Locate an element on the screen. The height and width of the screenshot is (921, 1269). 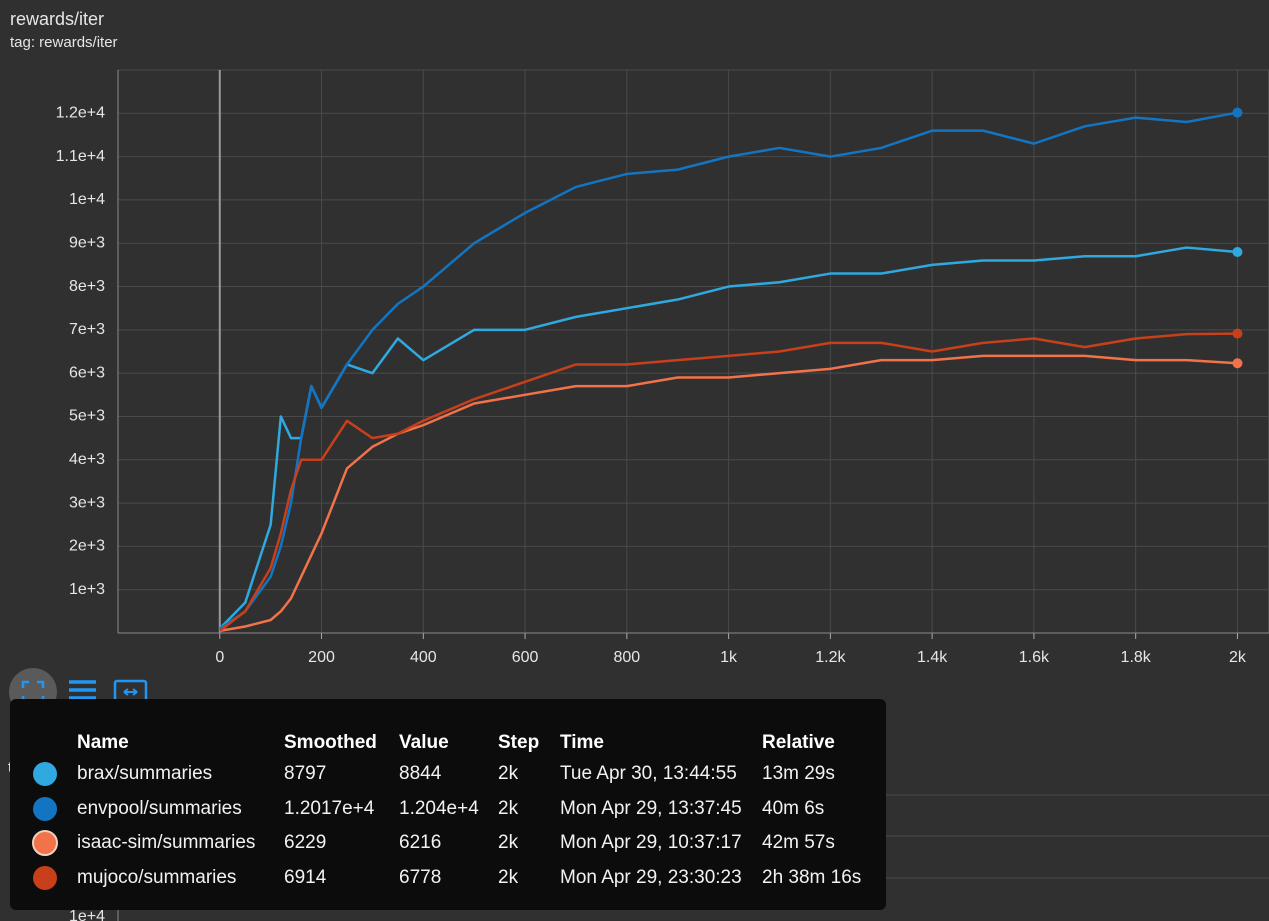
y-tick-label: 5e+3 is located at coordinates (87, 416).